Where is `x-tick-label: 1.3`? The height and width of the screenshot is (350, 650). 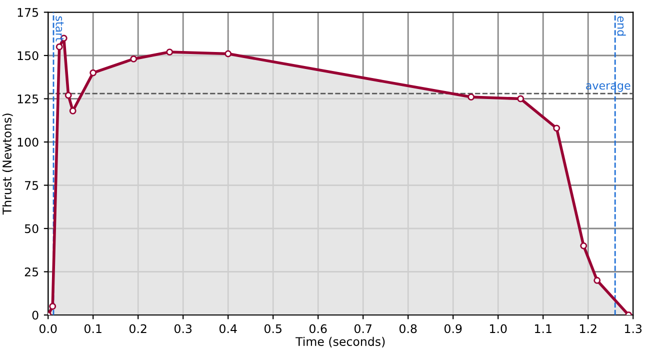 x-tick-label: 1.3 is located at coordinates (633, 329).